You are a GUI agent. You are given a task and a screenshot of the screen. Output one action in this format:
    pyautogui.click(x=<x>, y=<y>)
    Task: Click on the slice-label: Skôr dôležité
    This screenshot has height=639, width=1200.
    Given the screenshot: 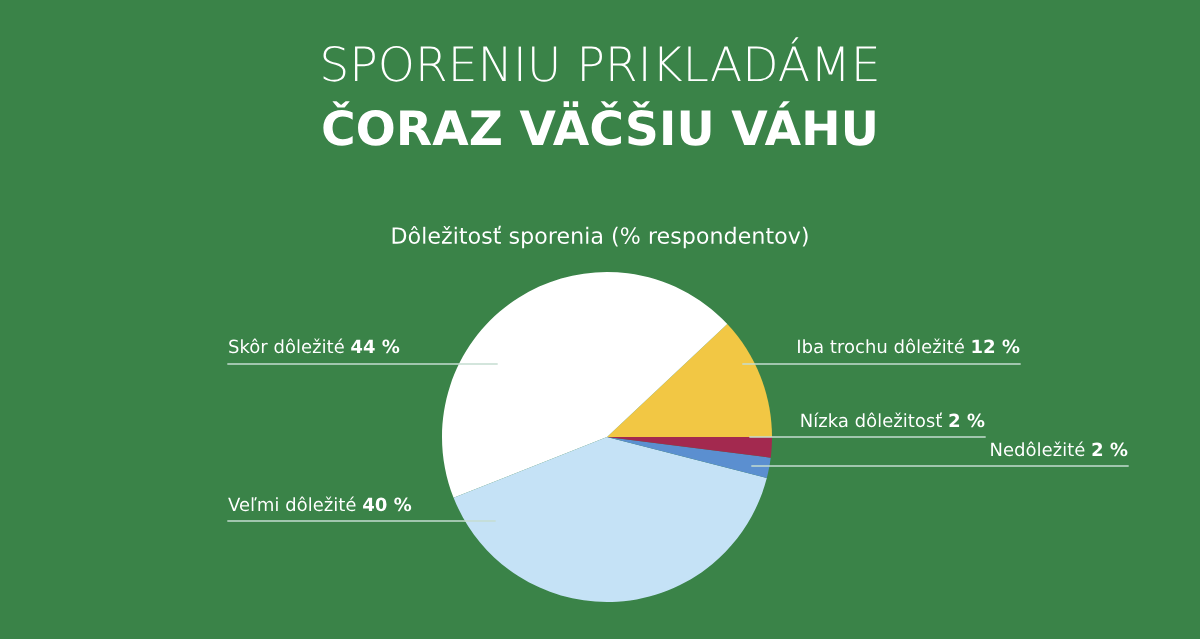 What is the action you would take?
    pyautogui.click(x=286, y=346)
    